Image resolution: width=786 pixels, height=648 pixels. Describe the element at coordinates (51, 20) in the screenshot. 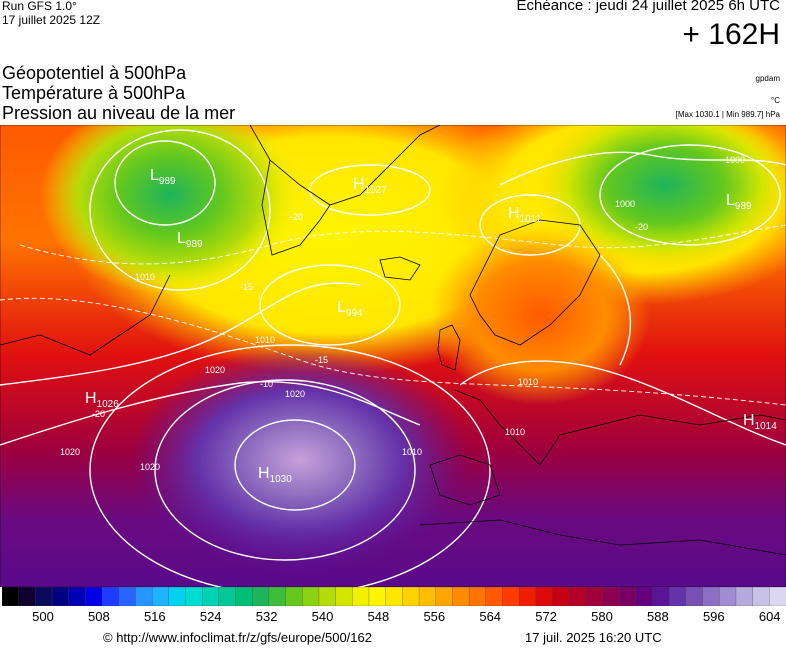

I see `run-date: 17 juillet 2025 12Z` at that location.